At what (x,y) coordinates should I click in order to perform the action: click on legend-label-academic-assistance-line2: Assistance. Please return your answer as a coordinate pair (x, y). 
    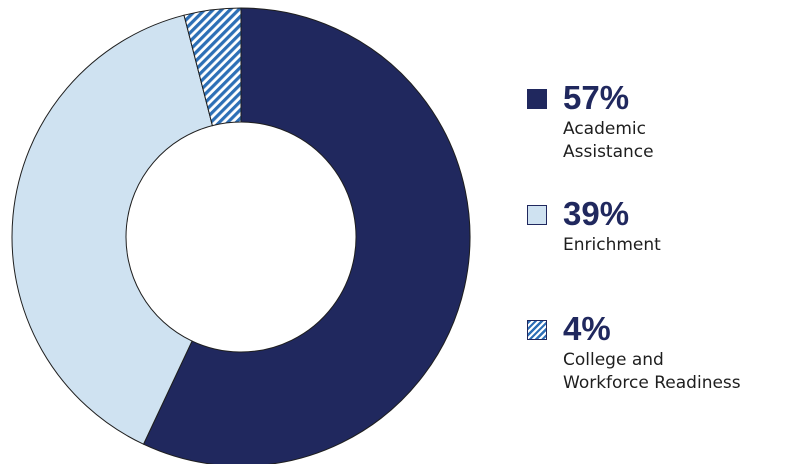
    Looking at the image, I should click on (608, 152).